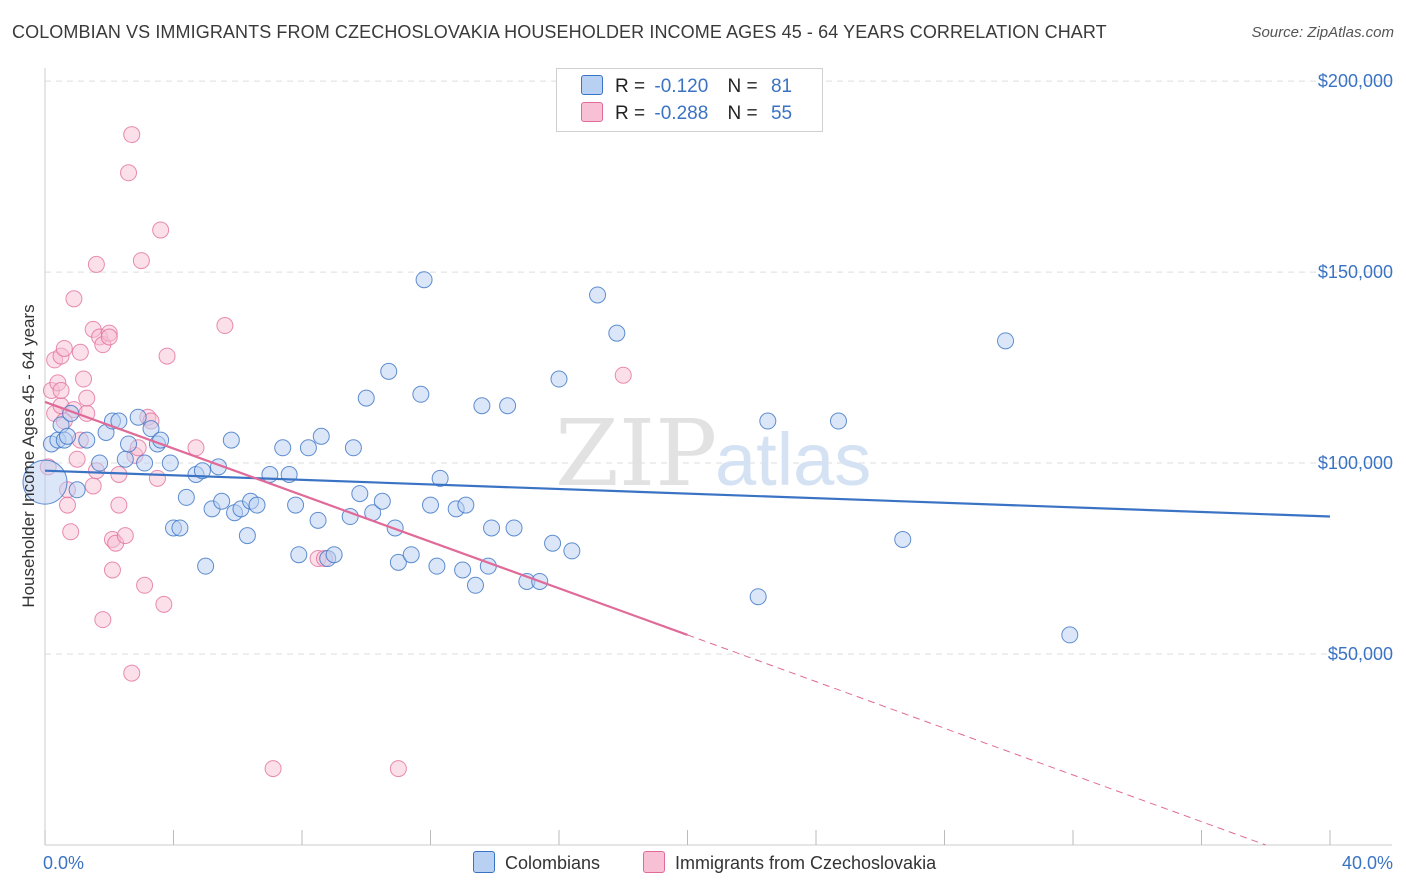 The height and width of the screenshot is (892, 1406). What do you see at coordinates (681, 113) in the screenshot?
I see `legend-r-value-czech: -0.288` at bounding box center [681, 113].